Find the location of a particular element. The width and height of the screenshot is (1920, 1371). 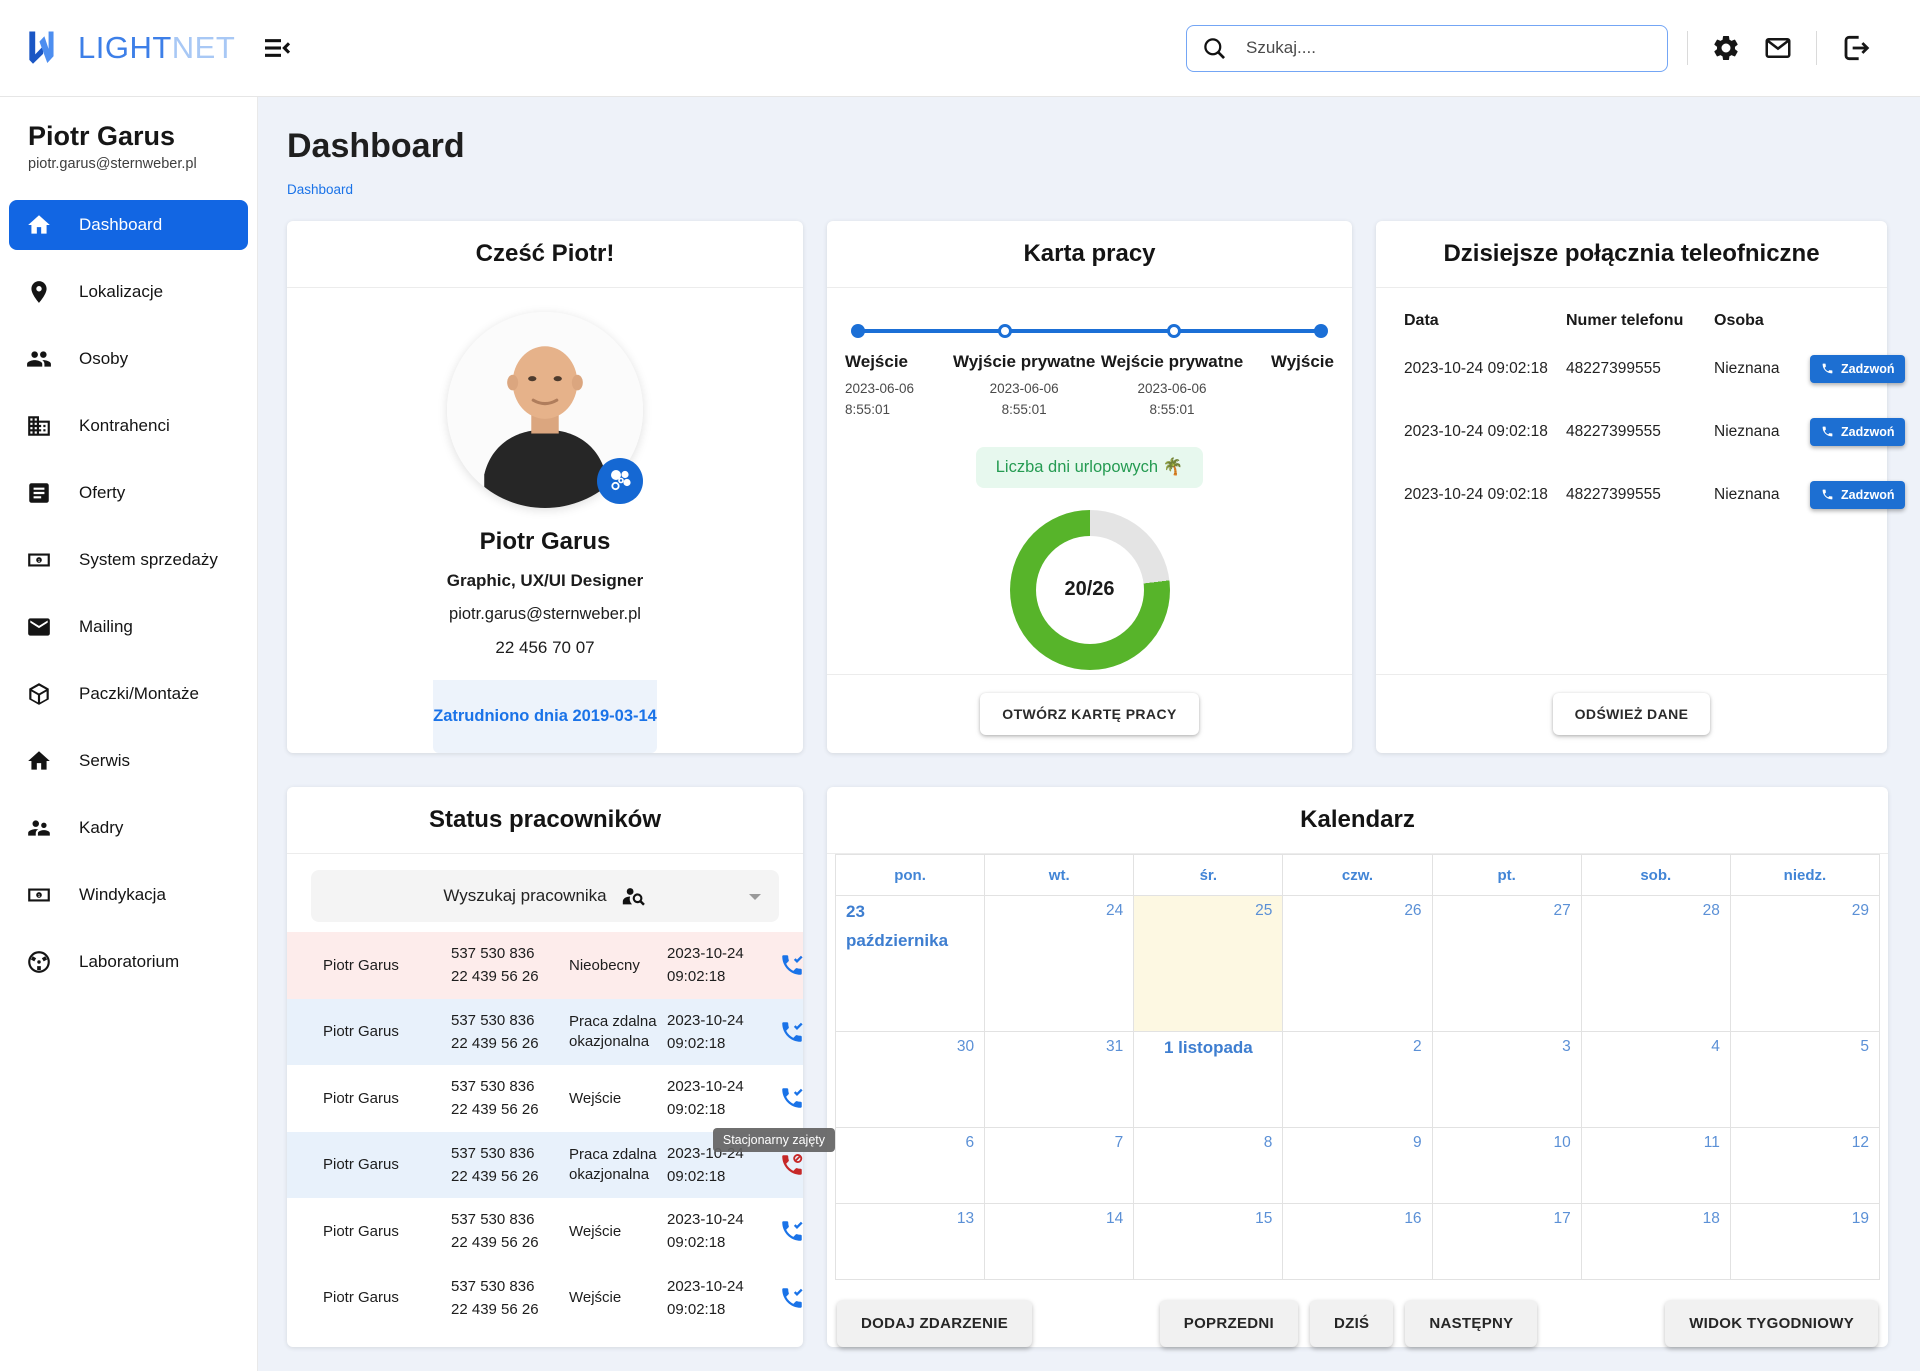

calendar-day-cell: 27 is located at coordinates (1506, 963).